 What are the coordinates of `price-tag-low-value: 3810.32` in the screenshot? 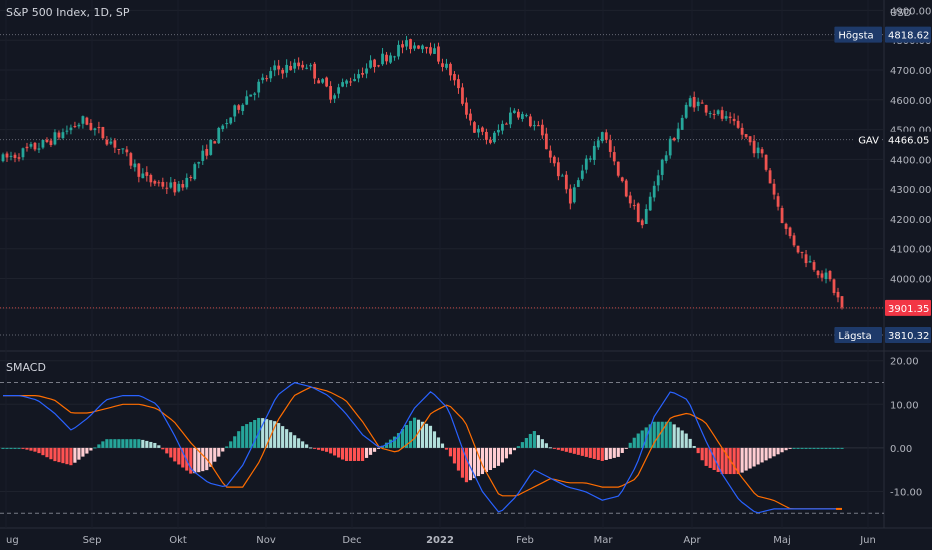 It's located at (908, 336).